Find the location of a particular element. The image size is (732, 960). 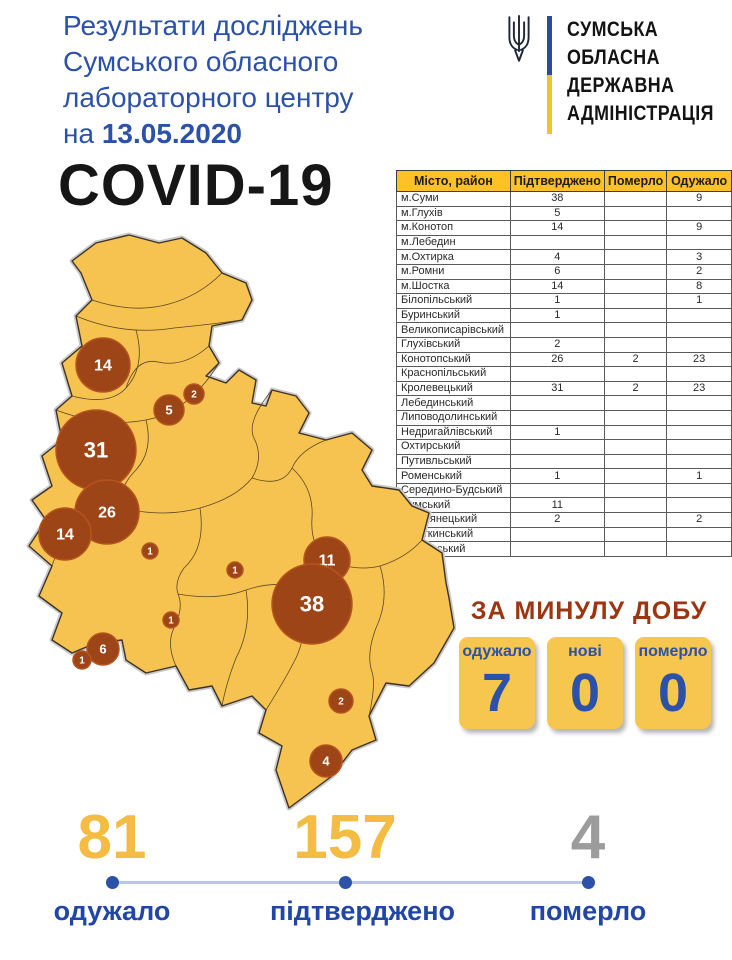

case-bubble-label: 31 is located at coordinates (96, 450).